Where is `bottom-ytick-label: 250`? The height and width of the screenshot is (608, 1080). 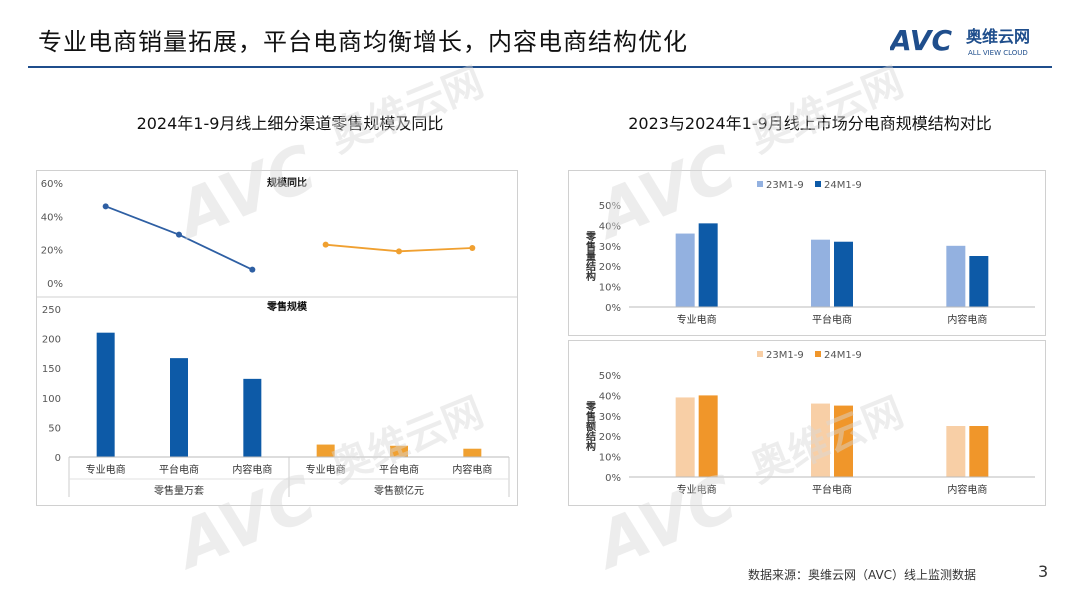 bottom-ytick-label: 250 is located at coordinates (51, 310).